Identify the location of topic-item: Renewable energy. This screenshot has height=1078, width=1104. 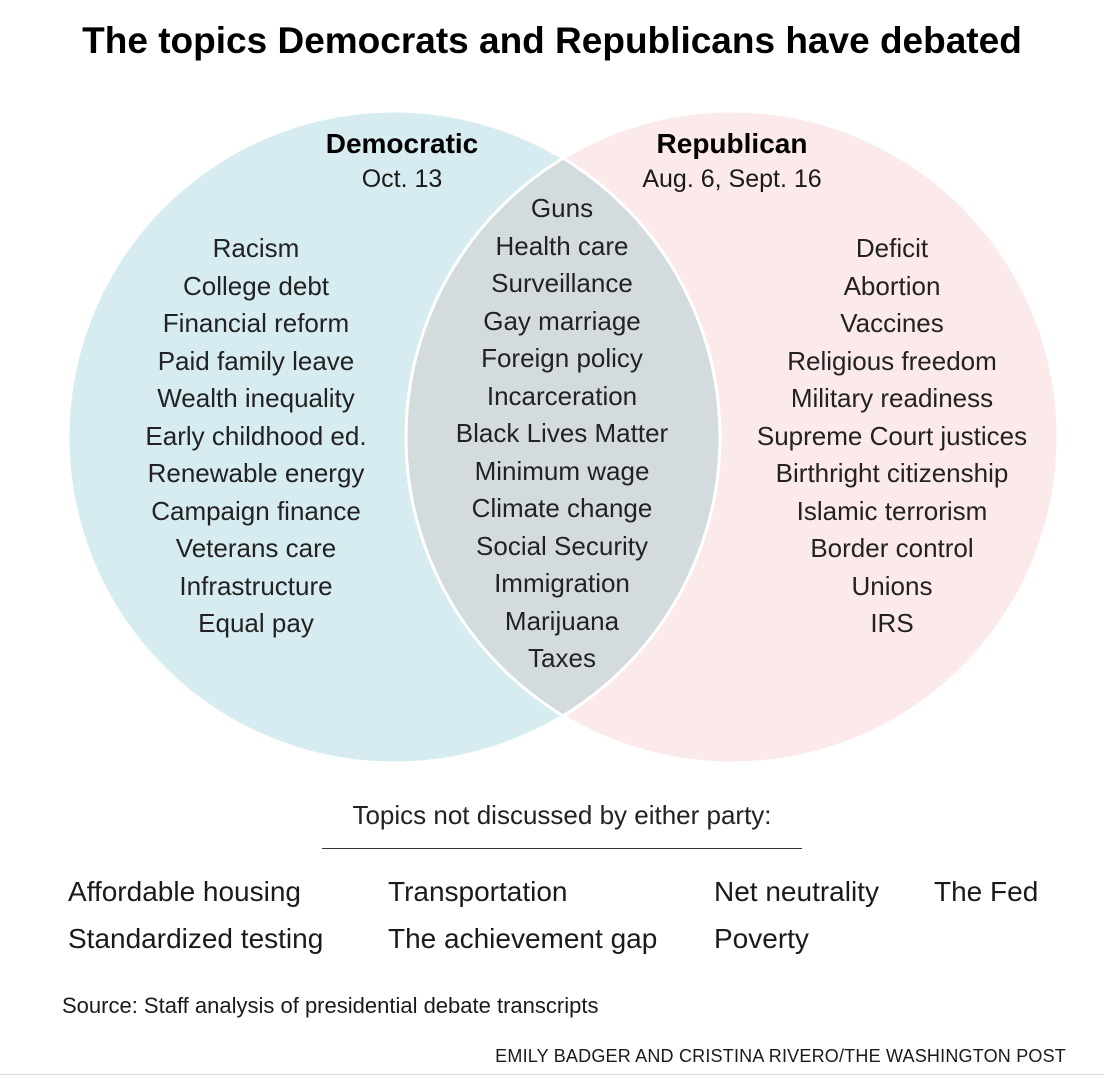
(256, 473).